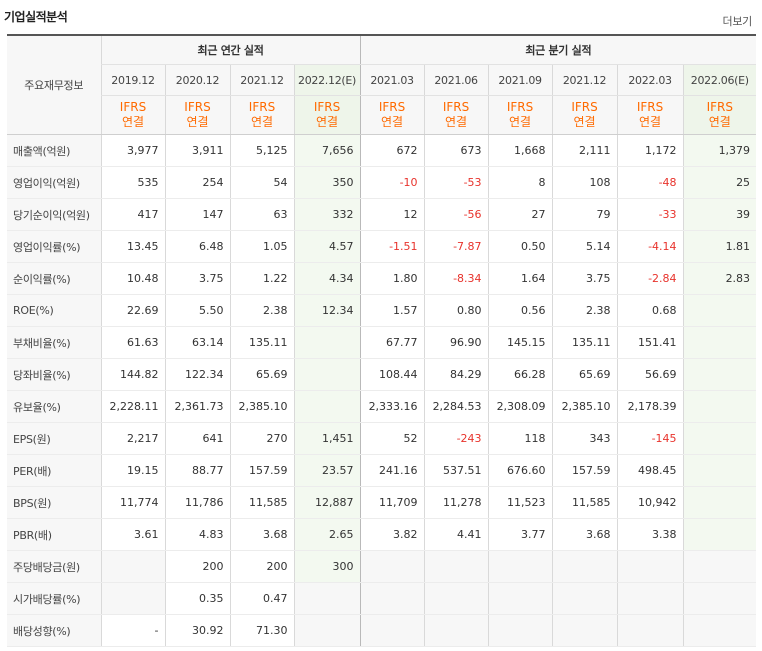  I want to click on table-cell: 8, so click(520, 182).